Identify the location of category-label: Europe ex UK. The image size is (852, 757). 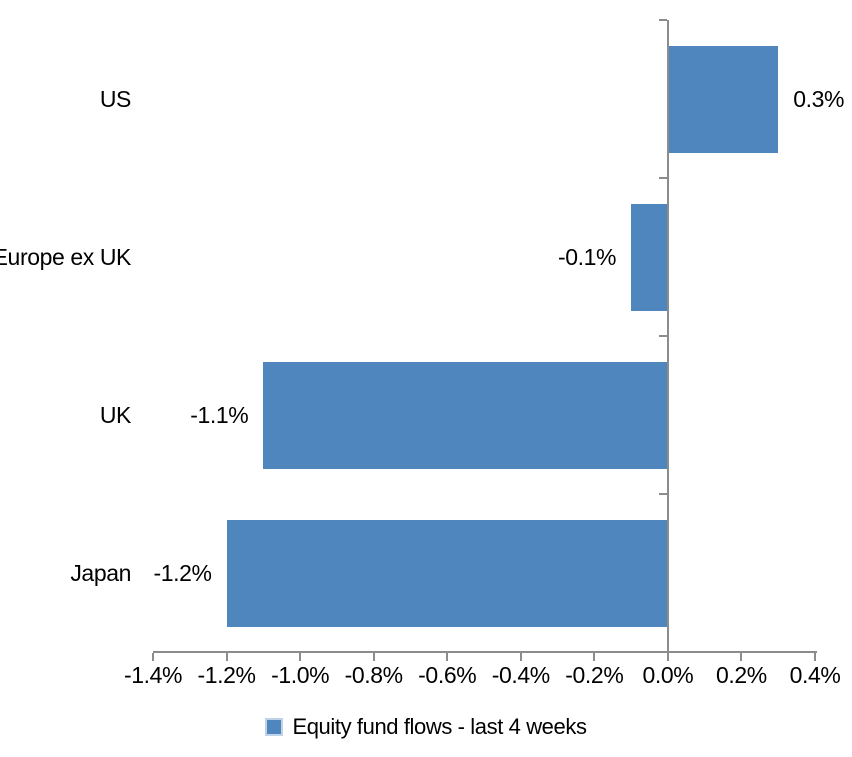
(65, 256).